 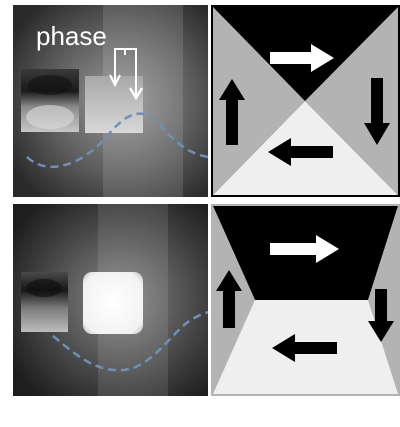 I want to click on bottom-inset-a, so click(x=44, y=302).